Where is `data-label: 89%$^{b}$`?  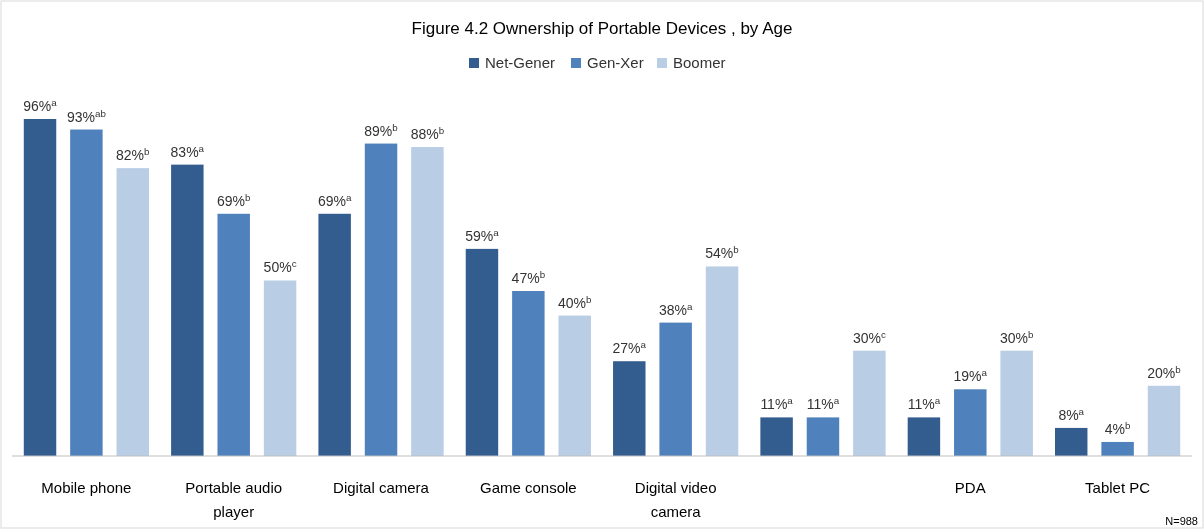
data-label: 89%$^{b}$ is located at coordinates (381, 130).